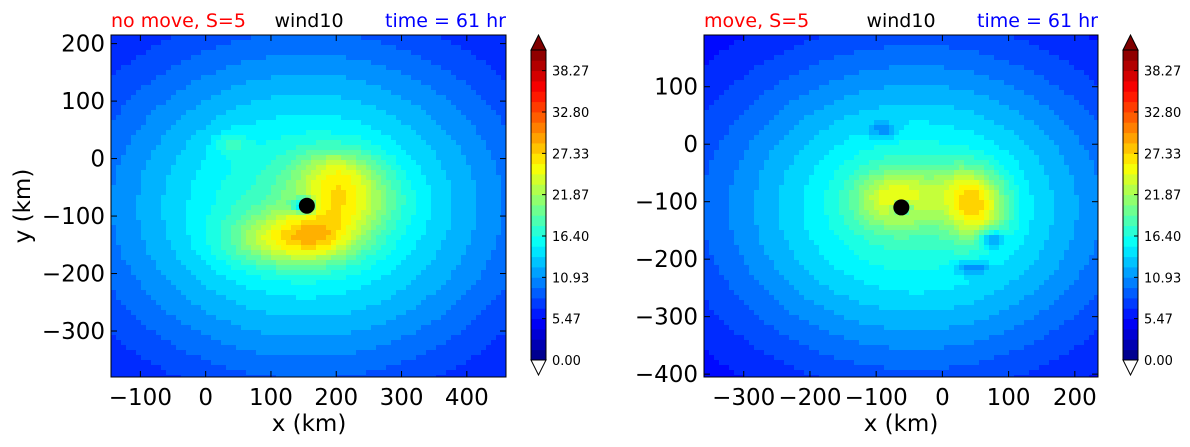 Image resolution: width=1190 pixels, height=447 pixels. What do you see at coordinates (570, 237) in the screenshot?
I see `colorbar-tick-label: 16.40` at bounding box center [570, 237].